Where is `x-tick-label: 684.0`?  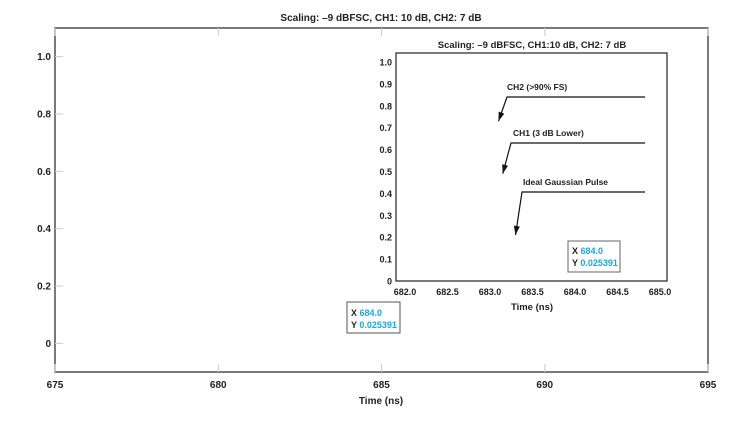
x-tick-label: 684.0 is located at coordinates (575, 292).